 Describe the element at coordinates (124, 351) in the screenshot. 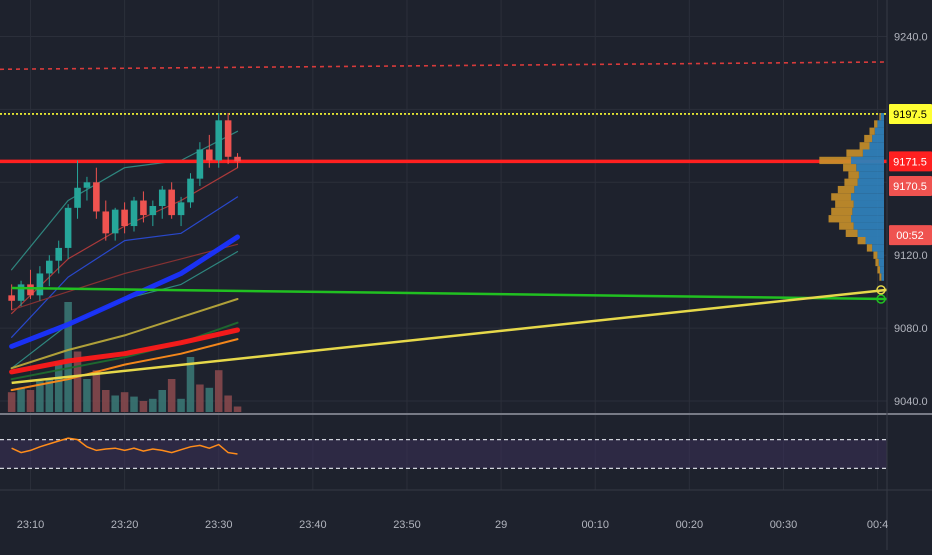

I see `overlay-ma-red-thick` at that location.